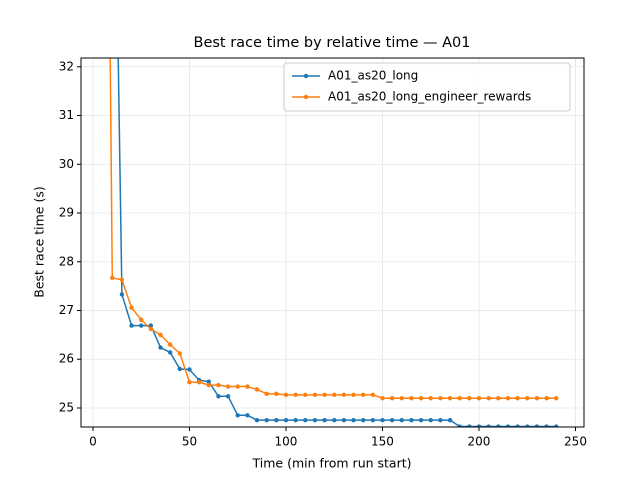 This screenshot has height=480, width=640. What do you see at coordinates (189, 442) in the screenshot?
I see `x-tick-label: 50` at bounding box center [189, 442].